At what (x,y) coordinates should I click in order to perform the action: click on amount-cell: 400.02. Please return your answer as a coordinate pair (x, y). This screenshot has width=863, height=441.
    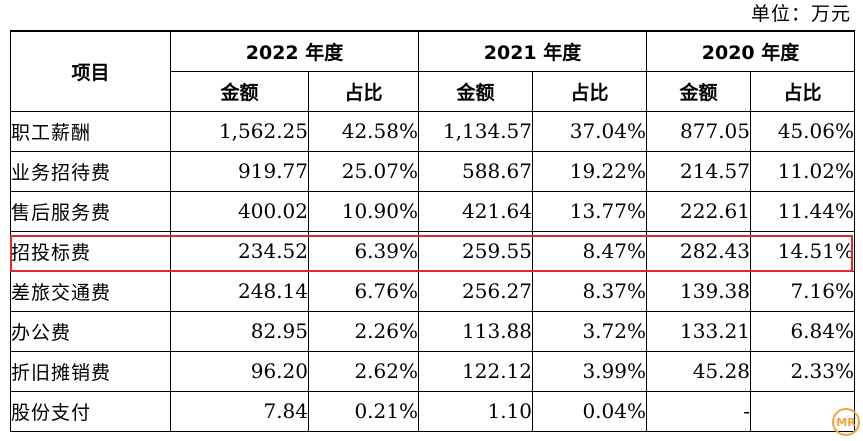
    Looking at the image, I should click on (239, 211).